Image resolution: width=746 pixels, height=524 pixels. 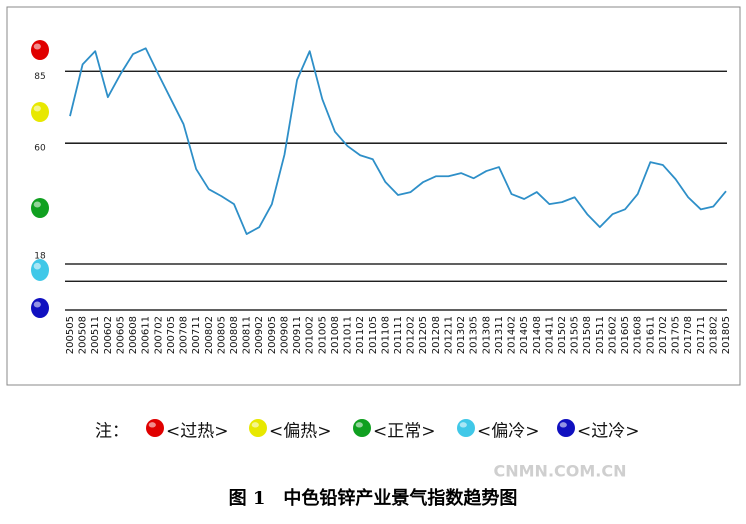 I want to click on x-tick-label: 201208, so click(x=436, y=335).